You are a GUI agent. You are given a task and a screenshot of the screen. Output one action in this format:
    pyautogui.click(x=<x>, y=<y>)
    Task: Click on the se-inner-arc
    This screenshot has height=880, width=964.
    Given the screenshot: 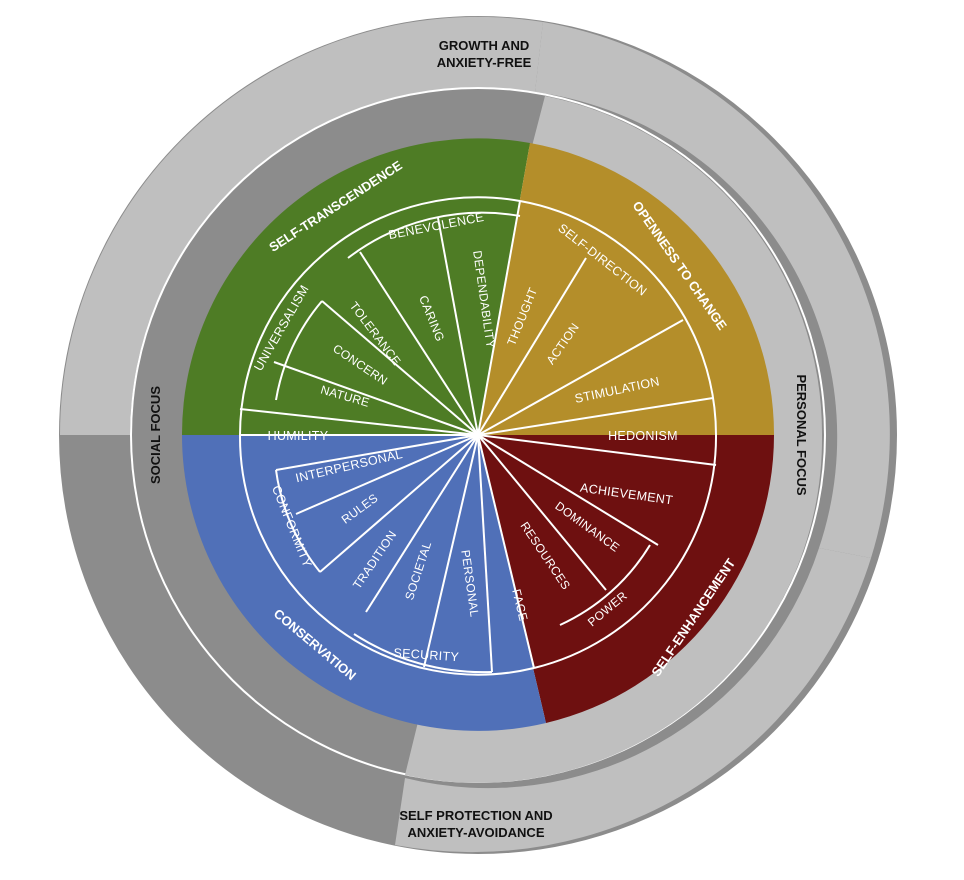 What is the action you would take?
    pyautogui.click(x=625, y=551)
    